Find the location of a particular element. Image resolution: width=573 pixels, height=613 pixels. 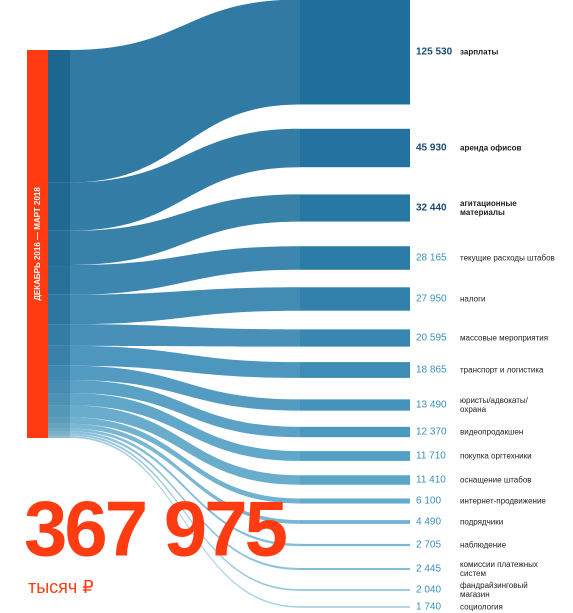

category-label: интернет-продвижение is located at coordinates (503, 501).